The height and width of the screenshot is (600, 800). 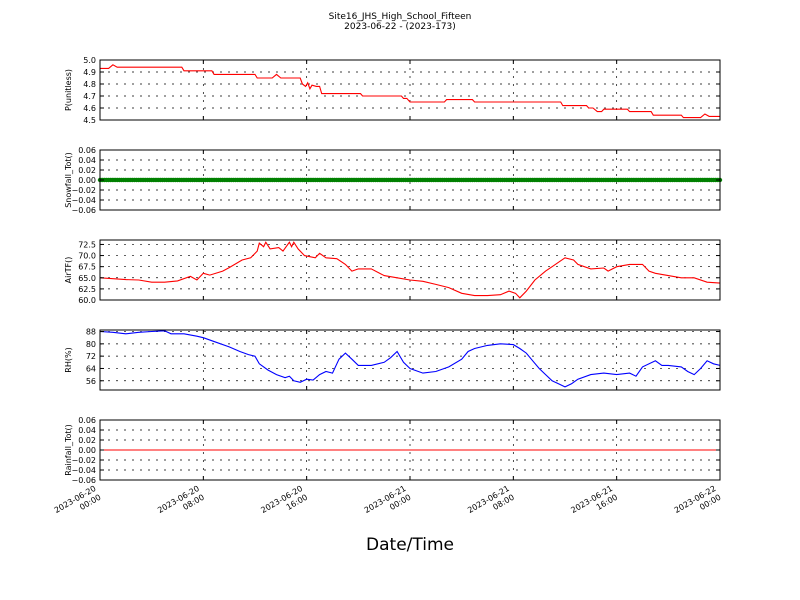 What do you see at coordinates (400, 17) in the screenshot?
I see `chart-title: Site16_JHS_High_School_Fifteen` at bounding box center [400, 17].